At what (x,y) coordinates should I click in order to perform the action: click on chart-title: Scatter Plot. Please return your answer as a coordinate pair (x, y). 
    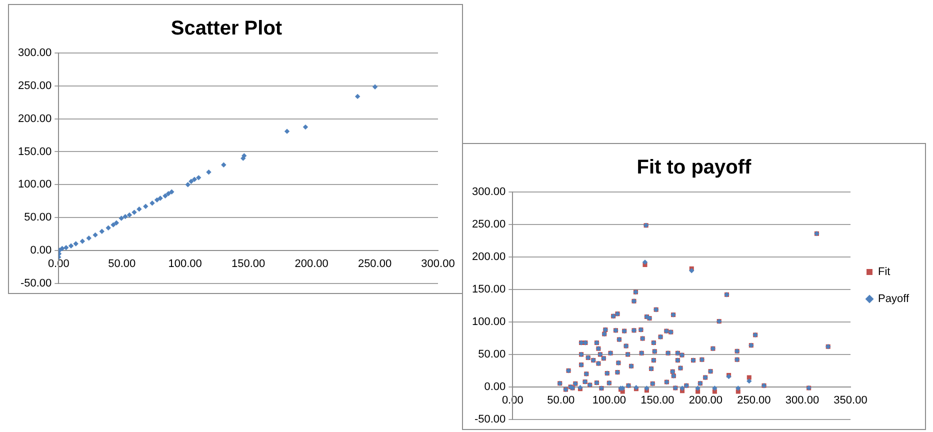
    Looking at the image, I should click on (226, 29).